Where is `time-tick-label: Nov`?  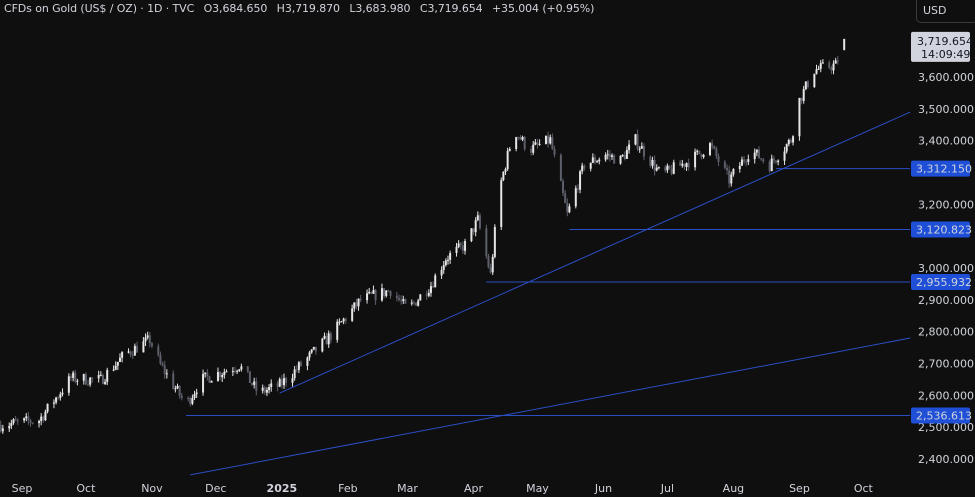 time-tick-label: Nov is located at coordinates (152, 488).